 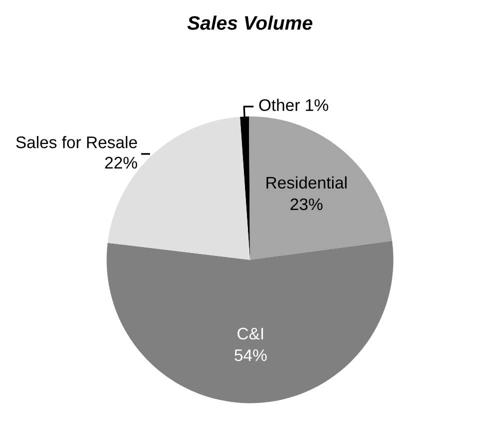 What do you see at coordinates (249, 23) in the screenshot?
I see `chart-title: Sales Volume` at bounding box center [249, 23].